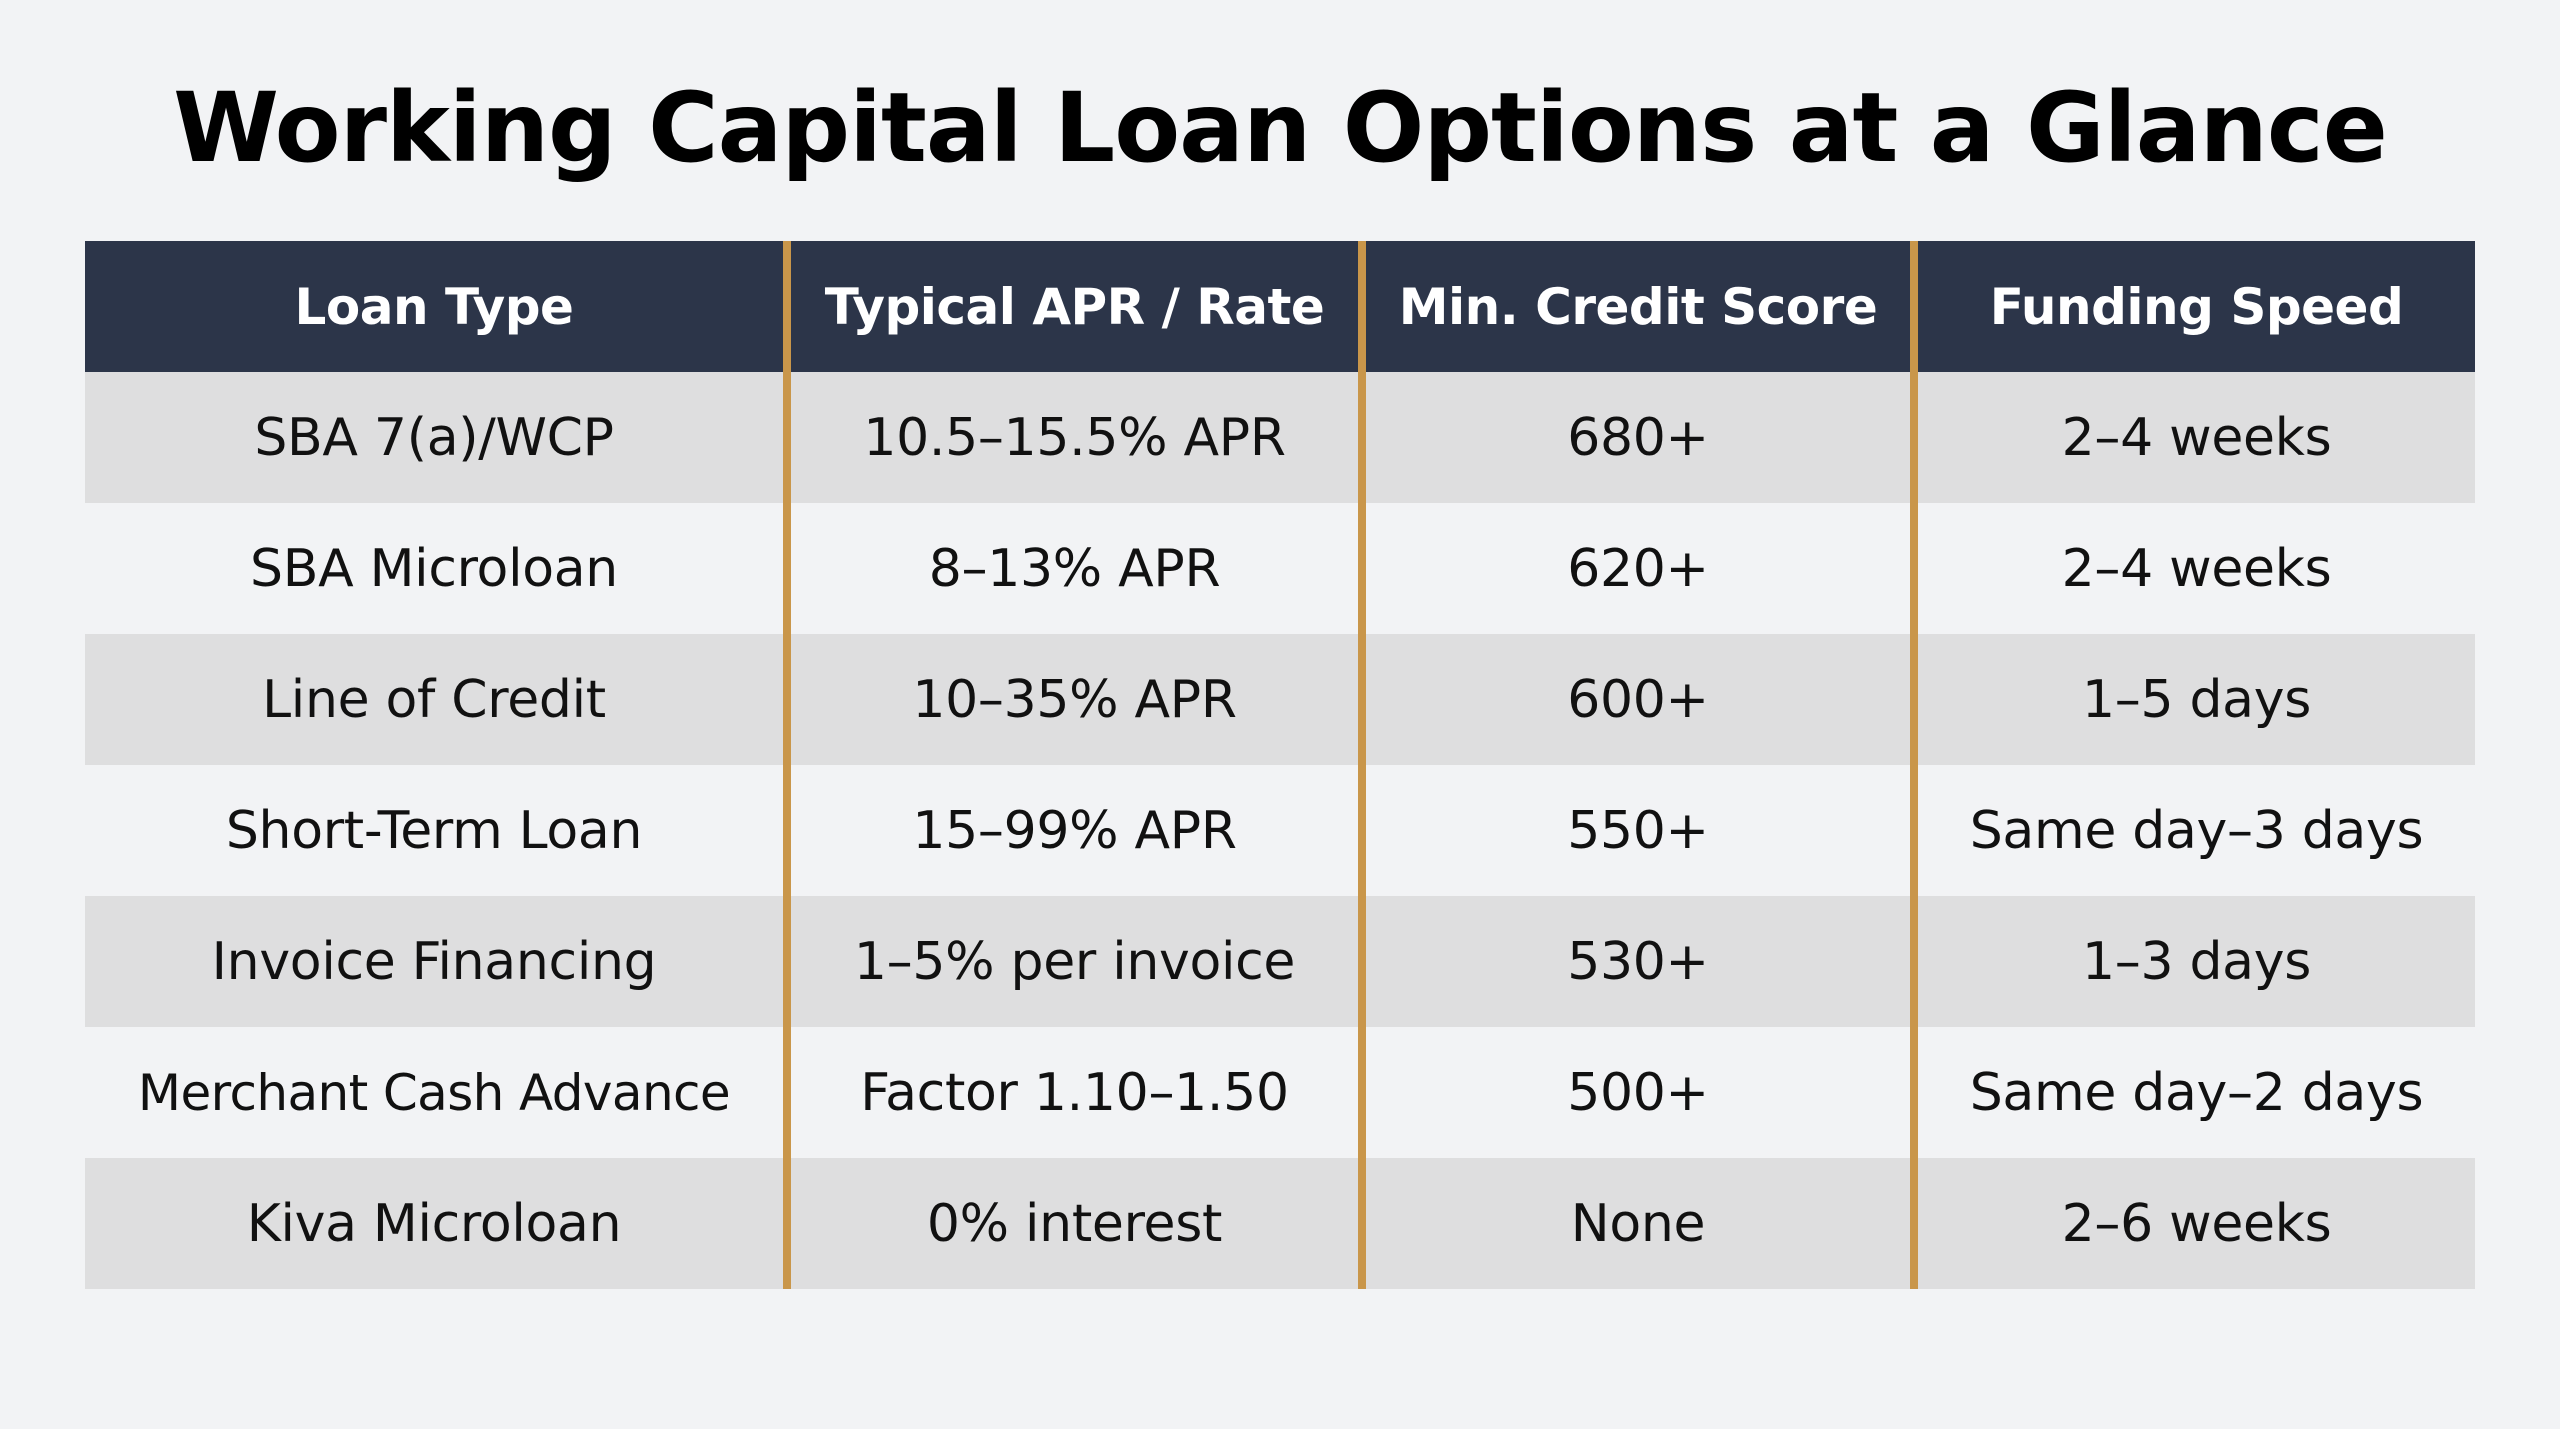 This screenshot has height=1429, width=2560. I want to click on cell-funding-speed: Same day–2 days, so click(2196, 1092).